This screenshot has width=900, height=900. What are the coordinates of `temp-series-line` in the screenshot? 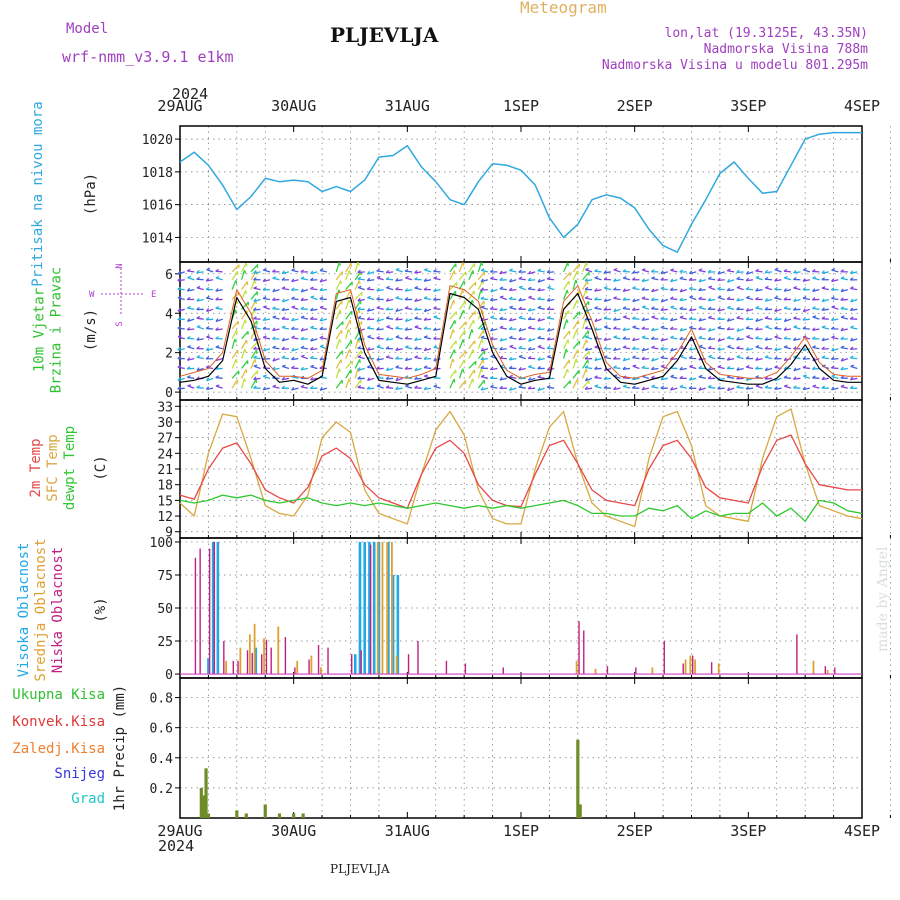 It's located at (521, 468).